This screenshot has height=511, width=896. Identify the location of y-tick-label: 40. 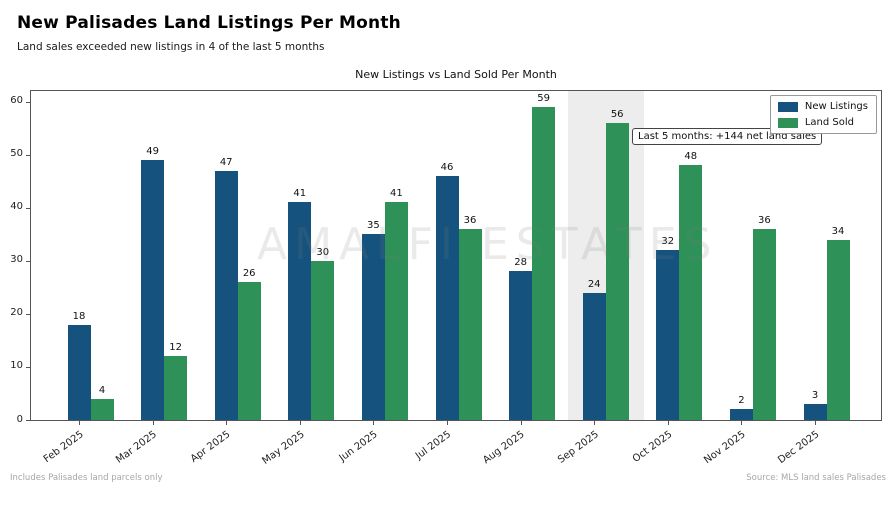
(16, 207).